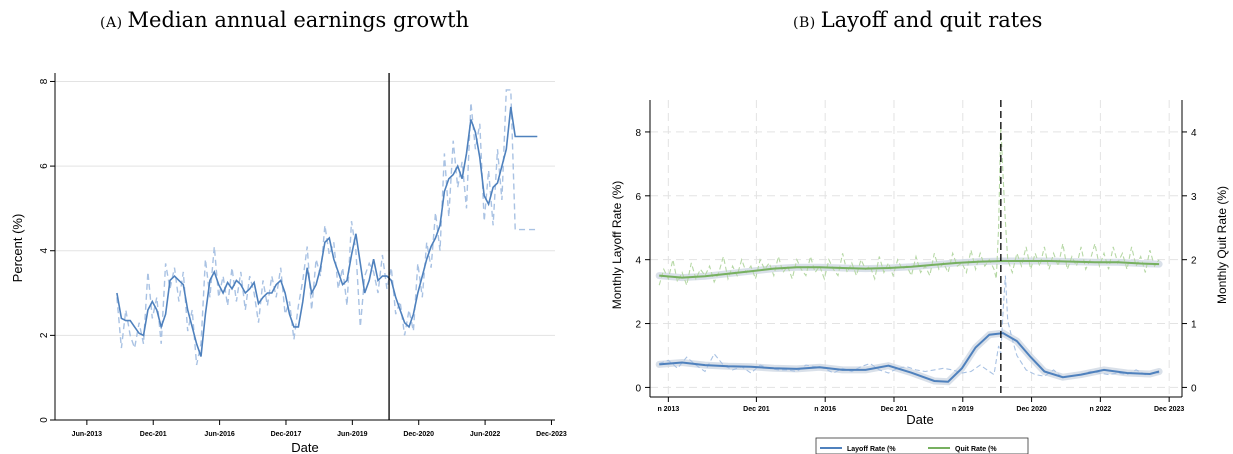  I want to click on legend-quit-label: Quit Rate (%, so click(976, 449).